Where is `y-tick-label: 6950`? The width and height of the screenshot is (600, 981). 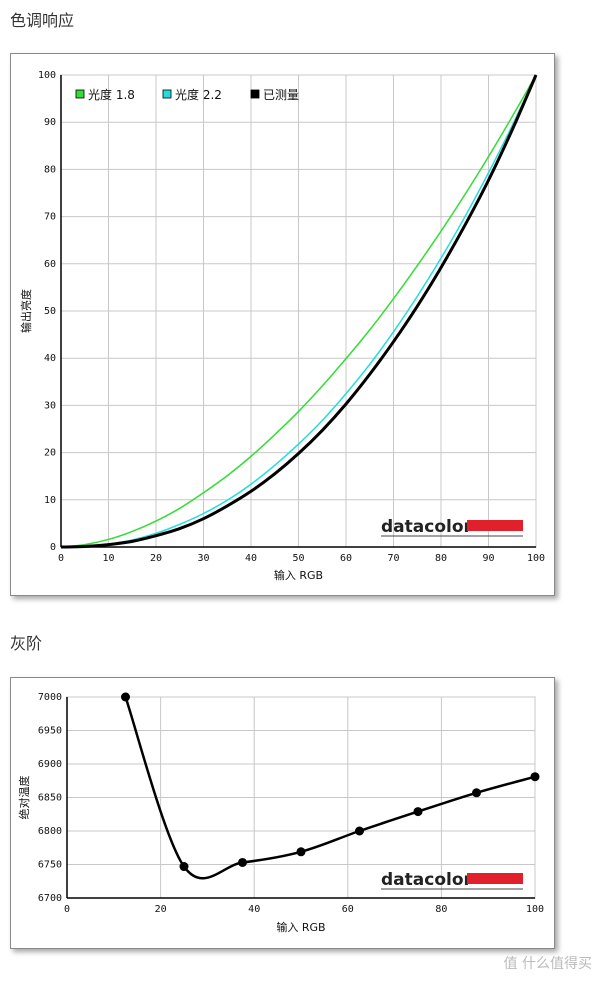 y-tick-label: 6950 is located at coordinates (50, 731).